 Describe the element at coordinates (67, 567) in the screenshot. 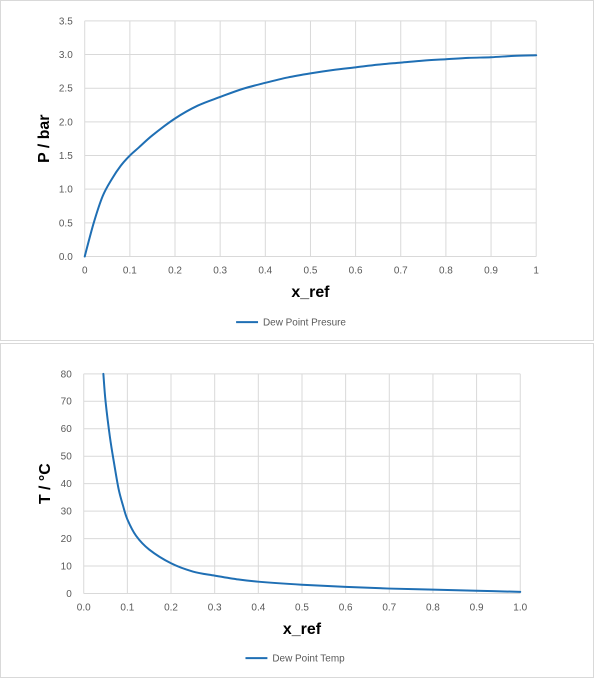

I see `y-tick-label: 10` at that location.